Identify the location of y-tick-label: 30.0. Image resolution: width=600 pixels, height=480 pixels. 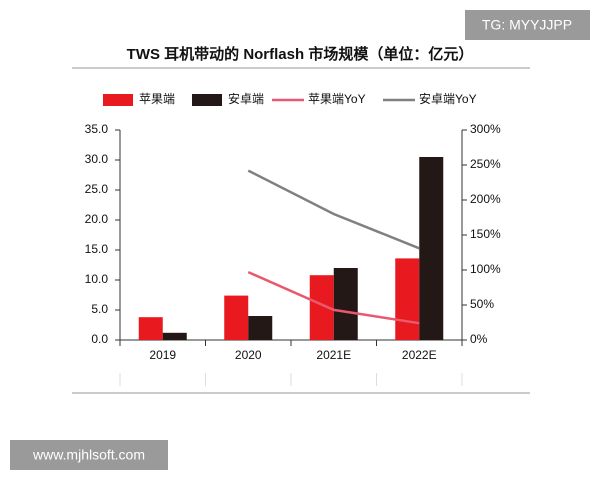
(97, 159).